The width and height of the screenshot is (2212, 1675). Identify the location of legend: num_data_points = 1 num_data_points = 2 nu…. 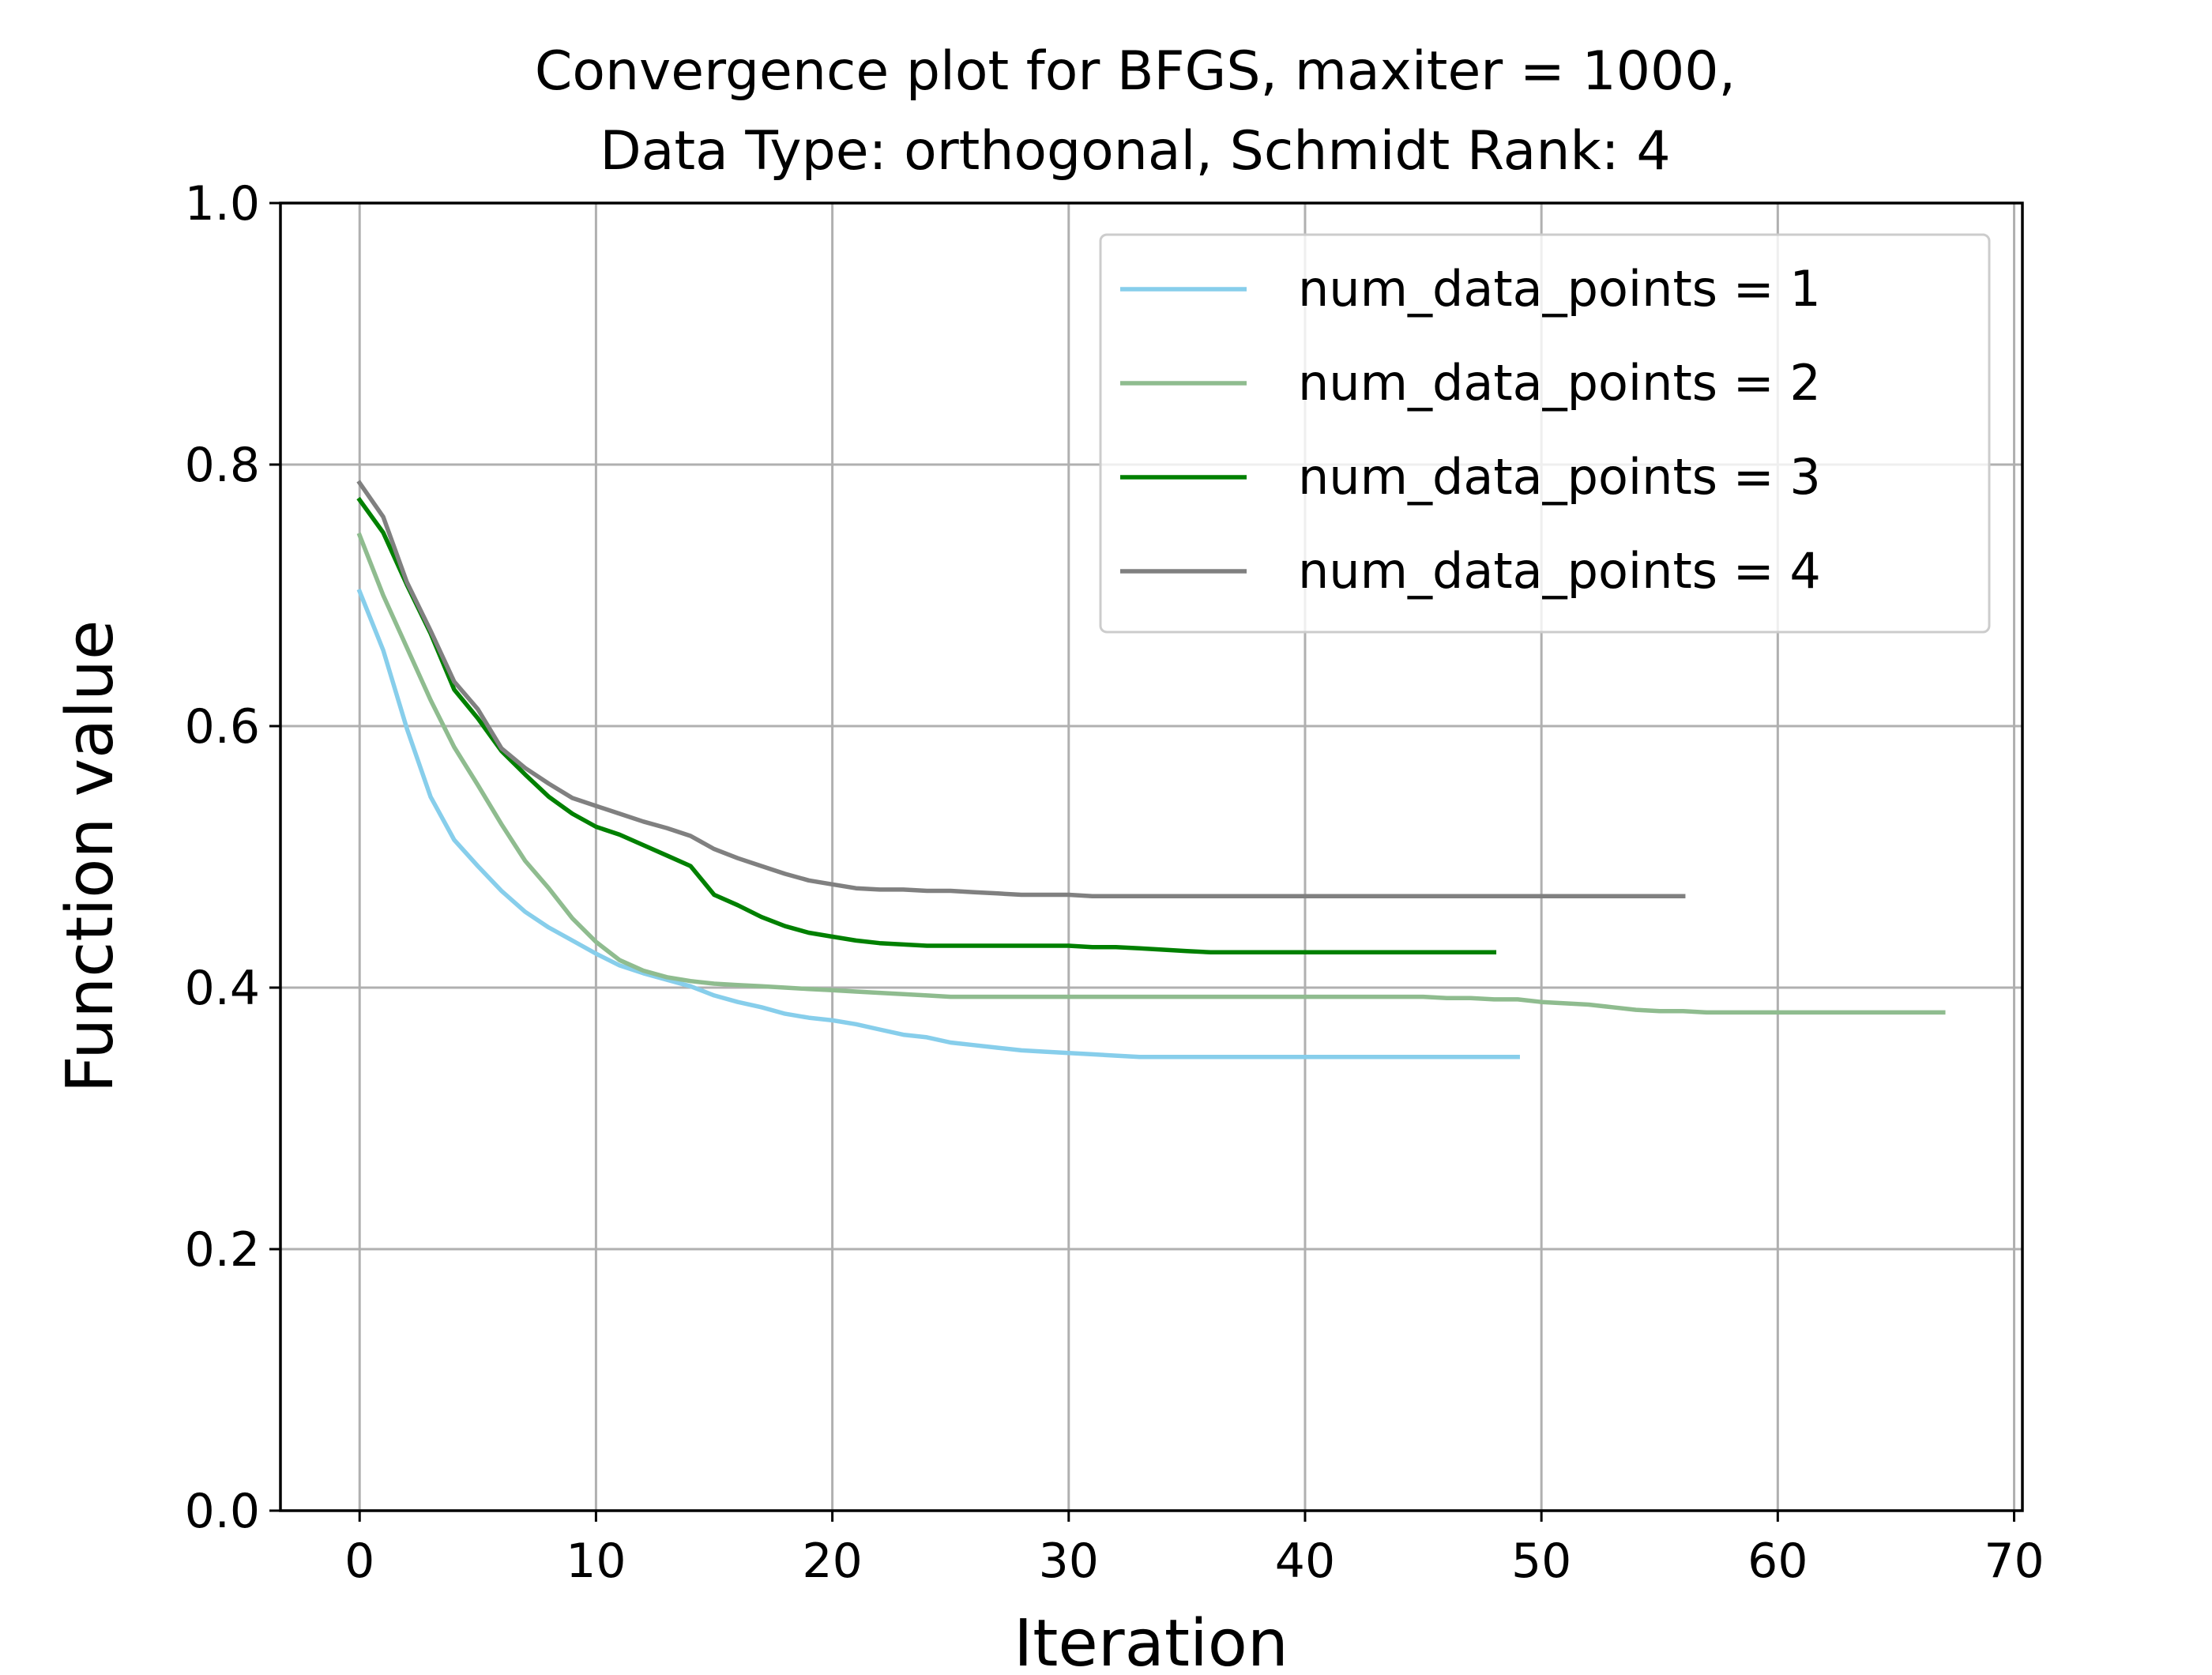
(1545, 433).